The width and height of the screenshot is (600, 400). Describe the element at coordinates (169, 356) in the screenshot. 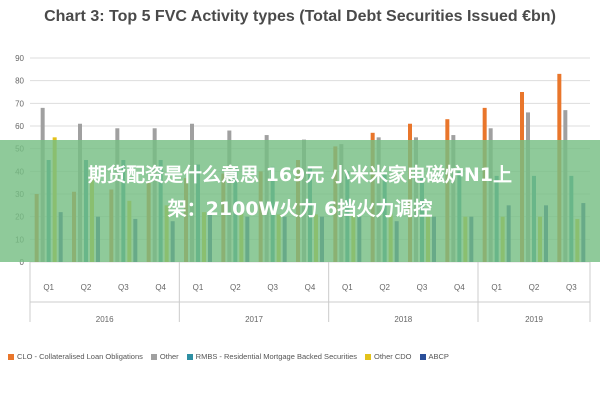

I see `legend-label: Other` at that location.